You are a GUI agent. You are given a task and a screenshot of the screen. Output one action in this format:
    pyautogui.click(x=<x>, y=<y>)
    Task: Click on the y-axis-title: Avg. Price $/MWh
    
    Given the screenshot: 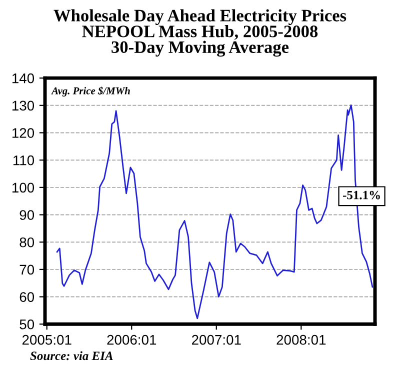 What is the action you would take?
    pyautogui.click(x=90, y=91)
    